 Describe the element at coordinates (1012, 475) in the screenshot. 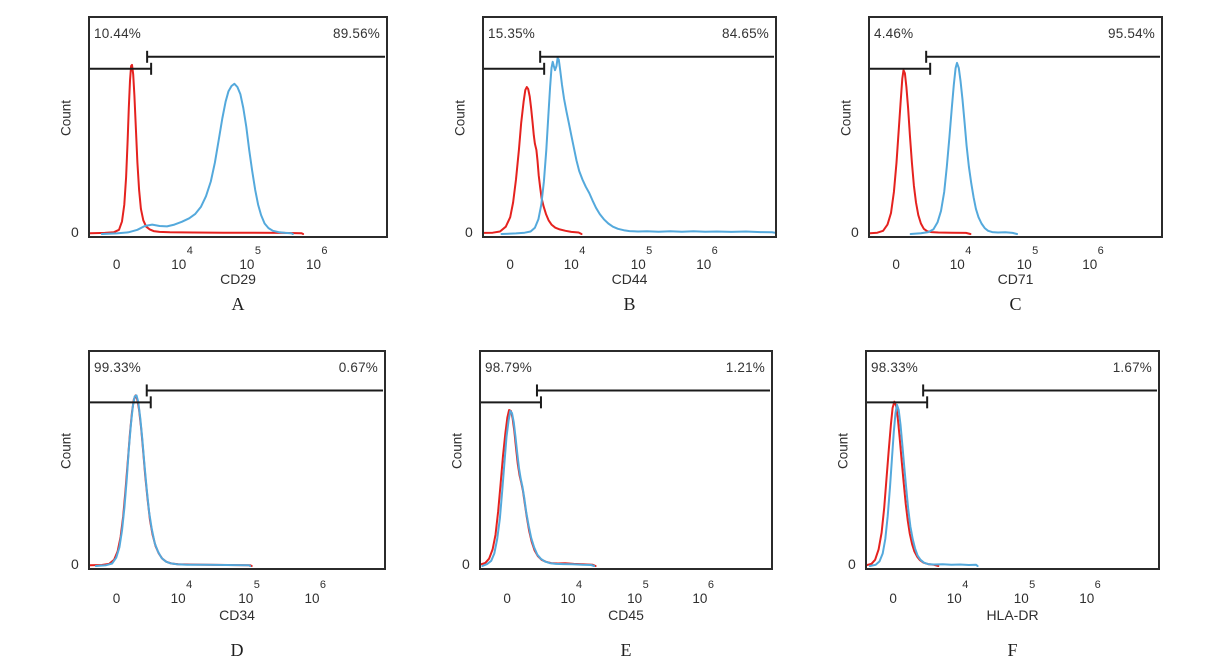

I see `histogram-svg-HLA-DR` at that location.